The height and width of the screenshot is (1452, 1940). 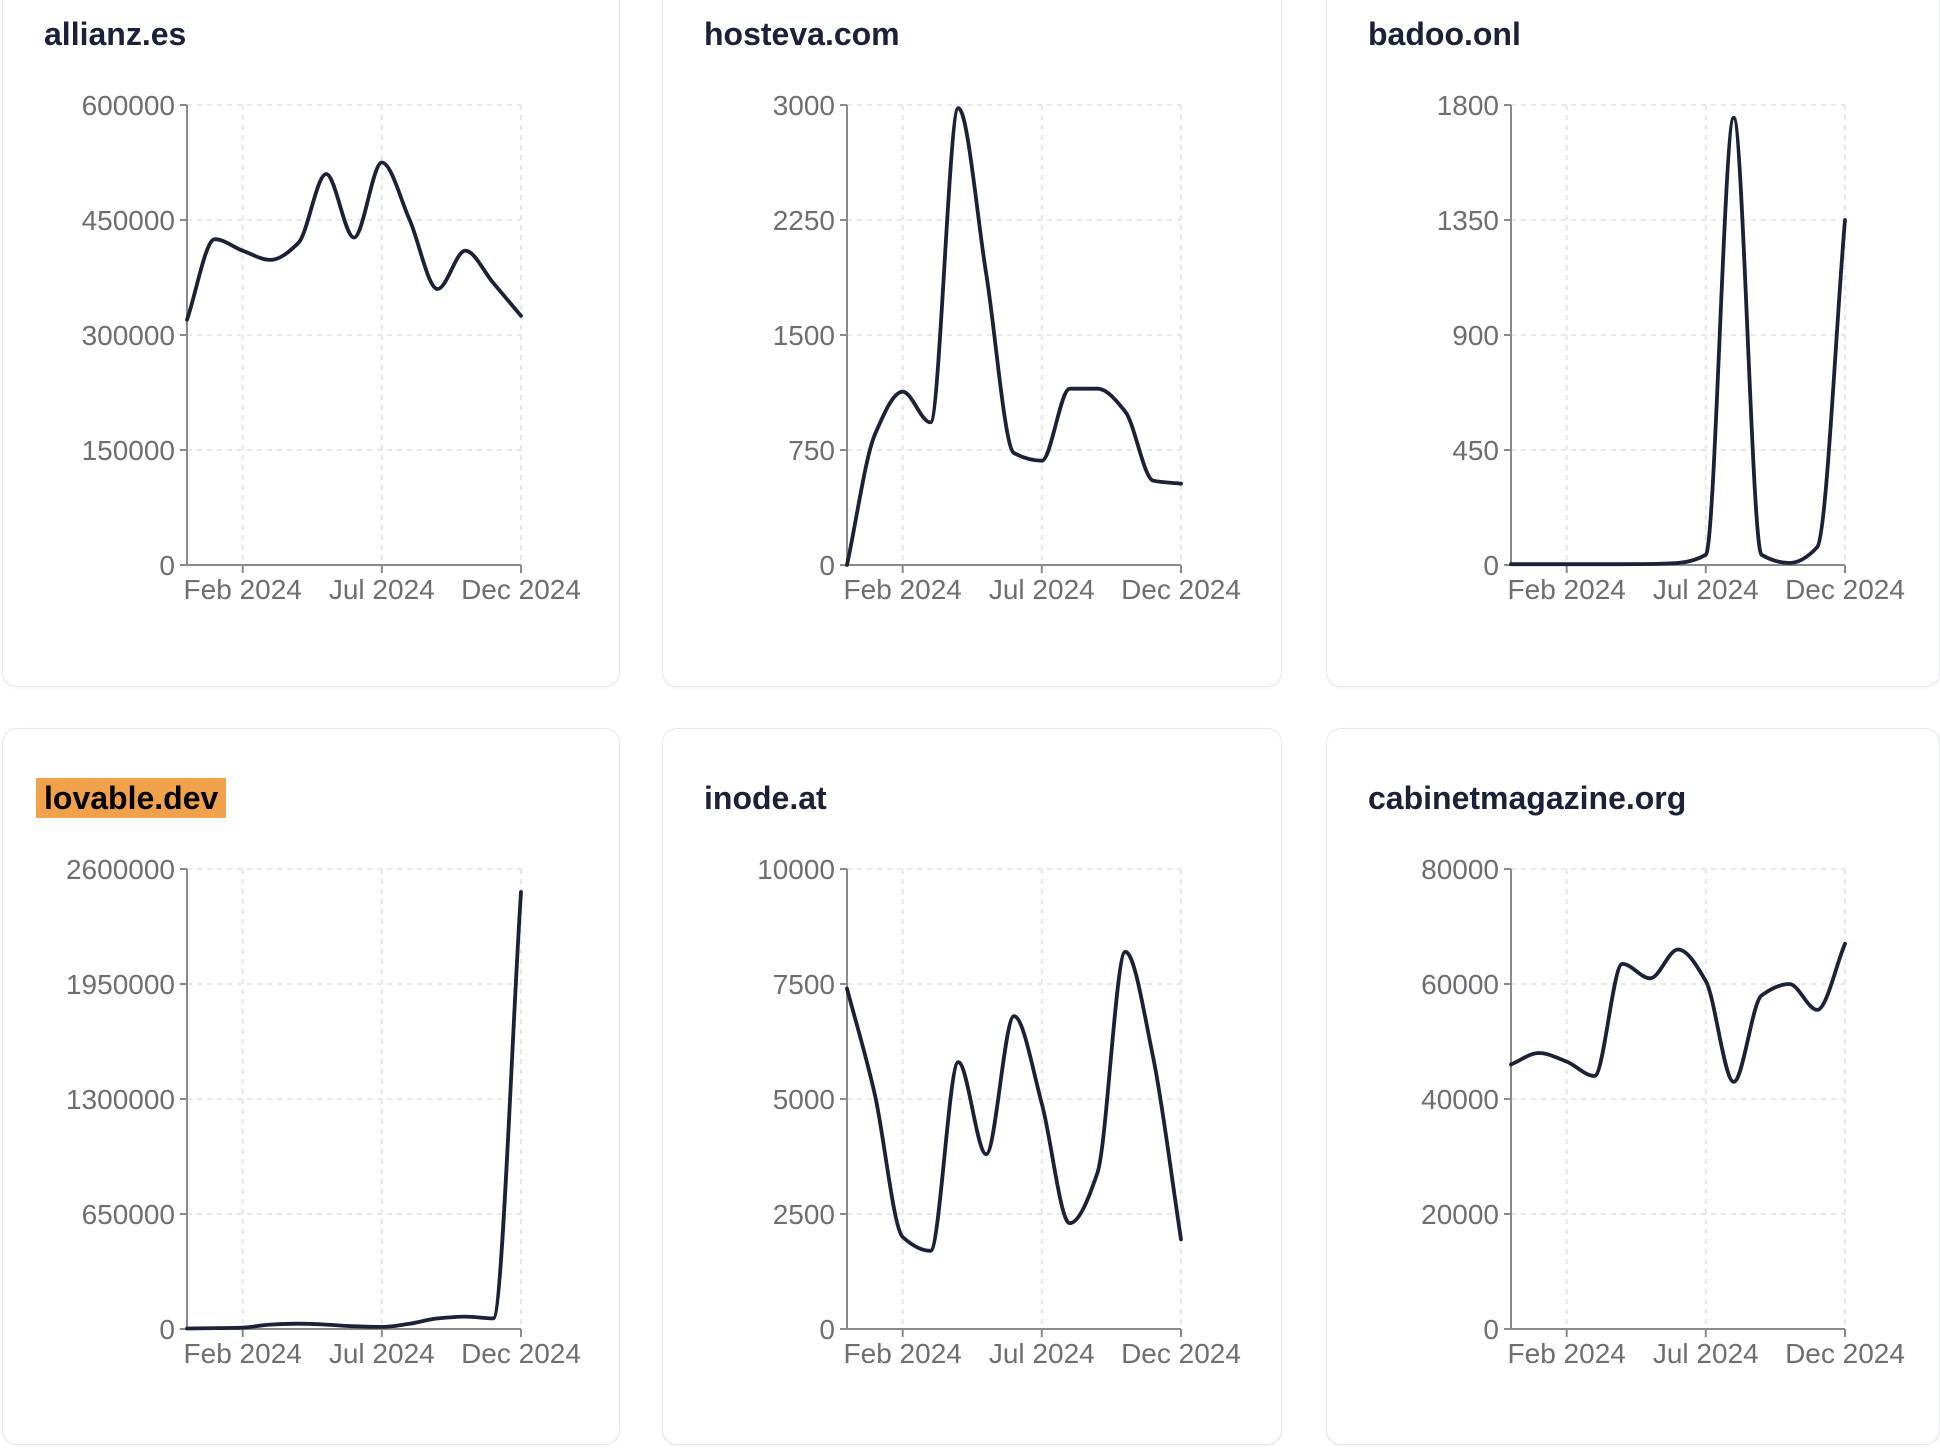 What do you see at coordinates (128, 1214) in the screenshot?
I see `svg-text: 650000` at bounding box center [128, 1214].